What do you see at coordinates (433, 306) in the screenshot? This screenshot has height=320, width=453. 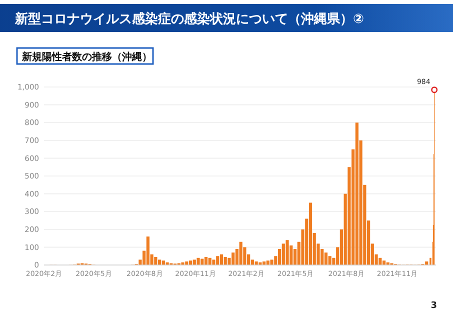 I see `text: 3` at bounding box center [433, 306].